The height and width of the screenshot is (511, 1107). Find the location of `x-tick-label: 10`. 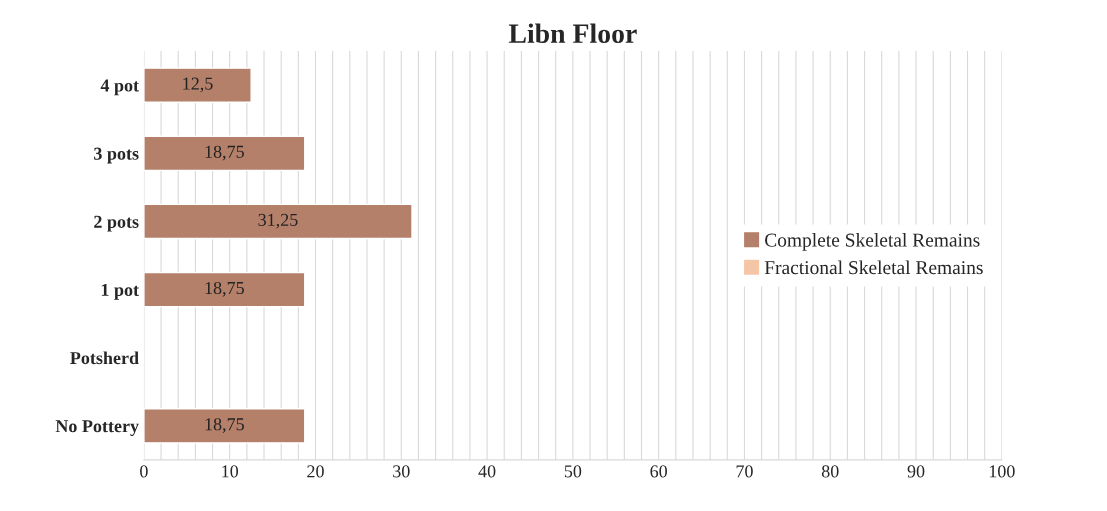

x-tick-label: 10 is located at coordinates (230, 471).